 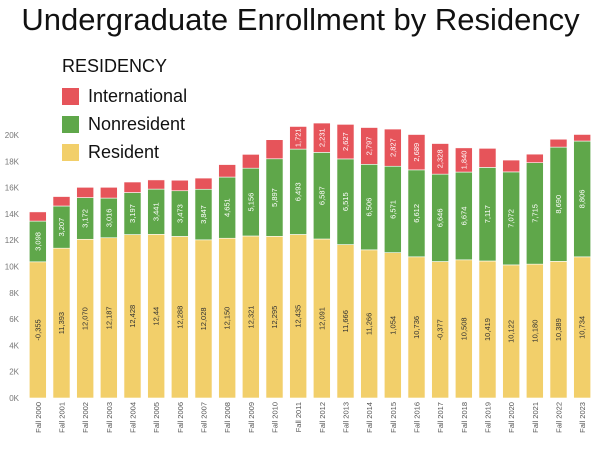 What do you see at coordinates (12, 267) in the screenshot?
I see `y-axis: 0K 2K 4K 6K 8K 10K 12K 14K 16K 18K 20K` at bounding box center [12, 267].